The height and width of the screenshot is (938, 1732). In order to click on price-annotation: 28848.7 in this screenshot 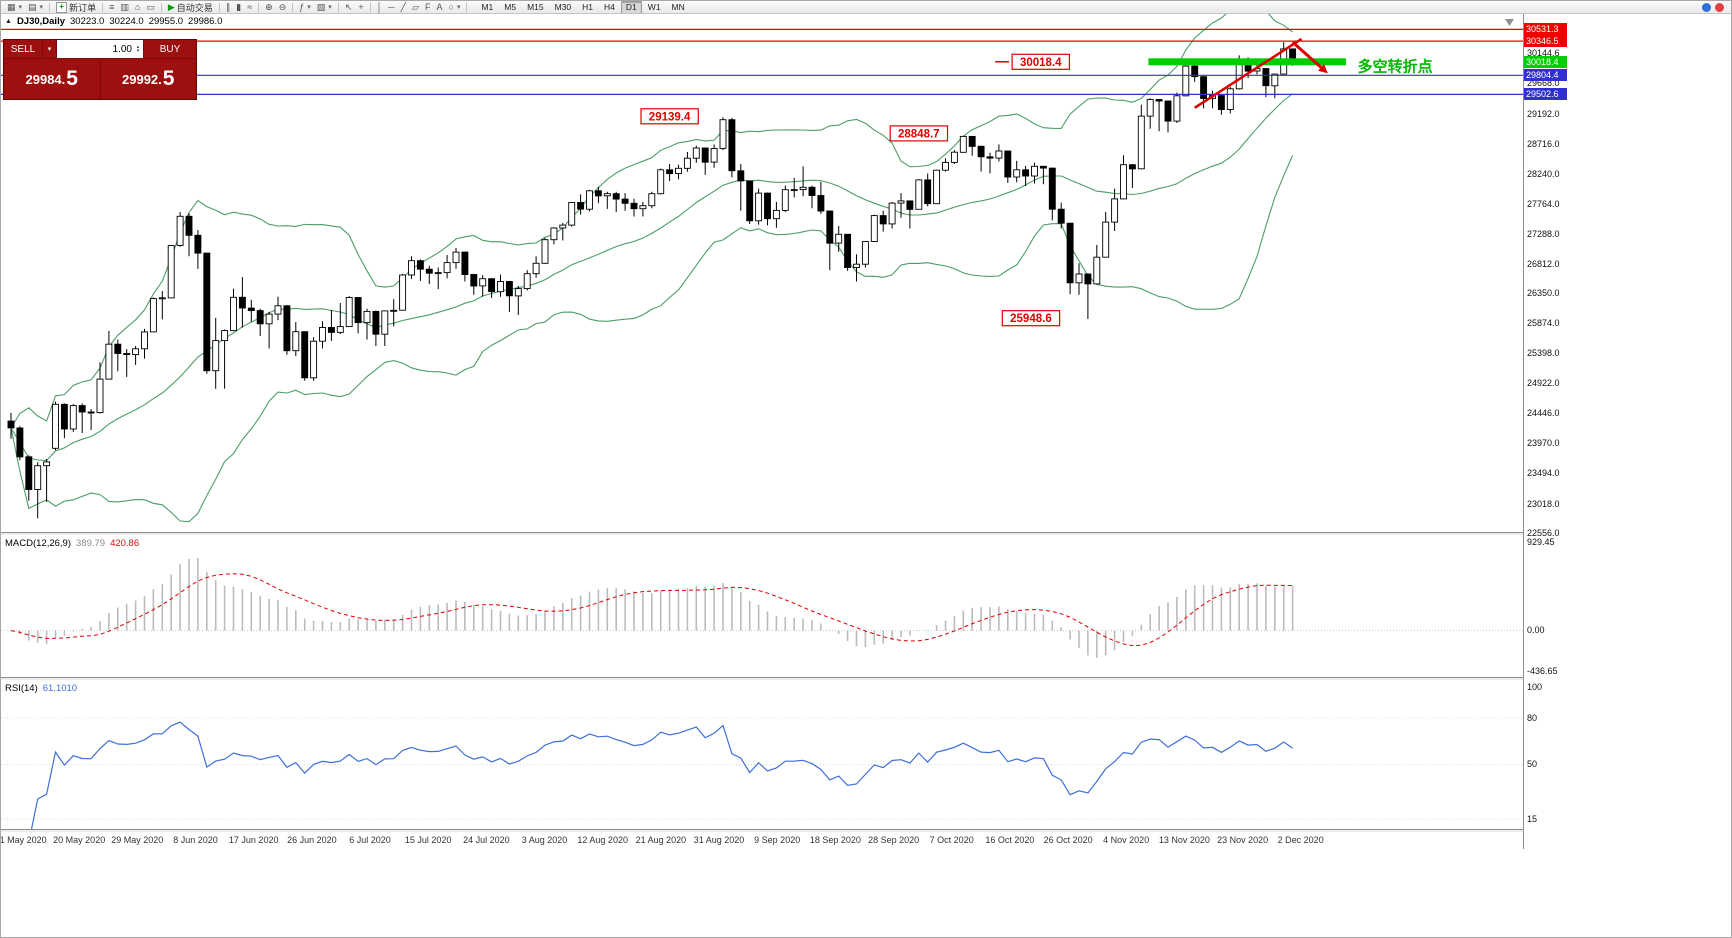, I will do `click(919, 133)`.